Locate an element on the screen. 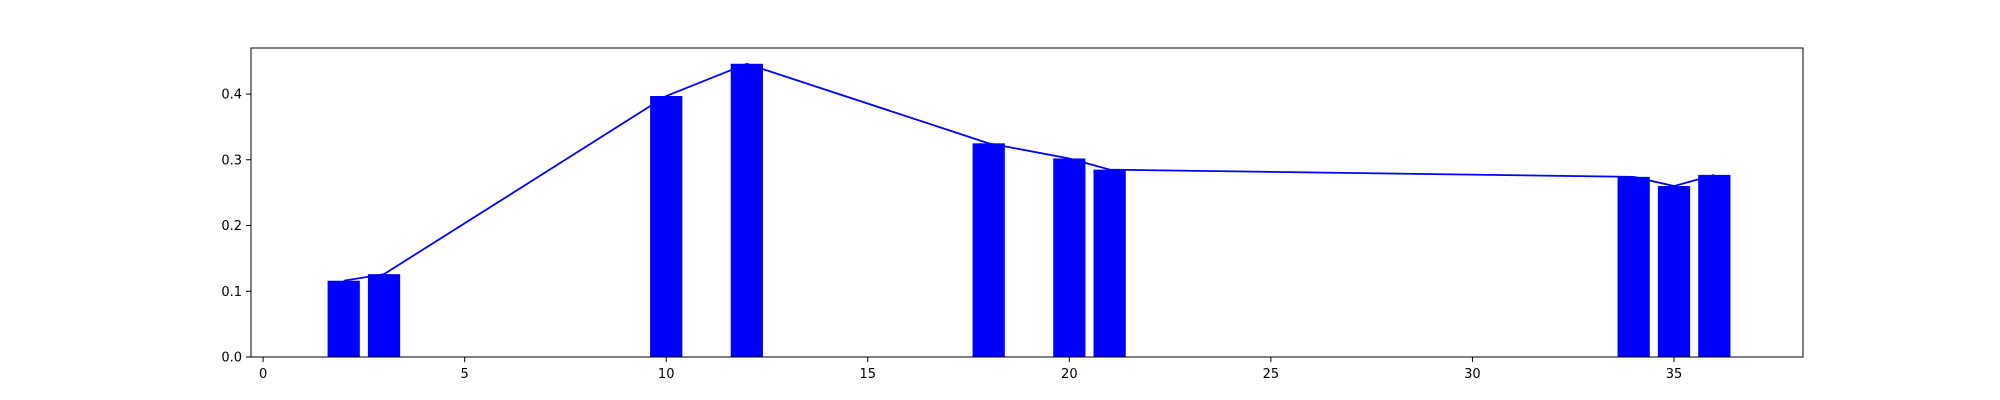 This screenshot has height=400, width=2000. x-tick-label: 5 is located at coordinates (465, 374).